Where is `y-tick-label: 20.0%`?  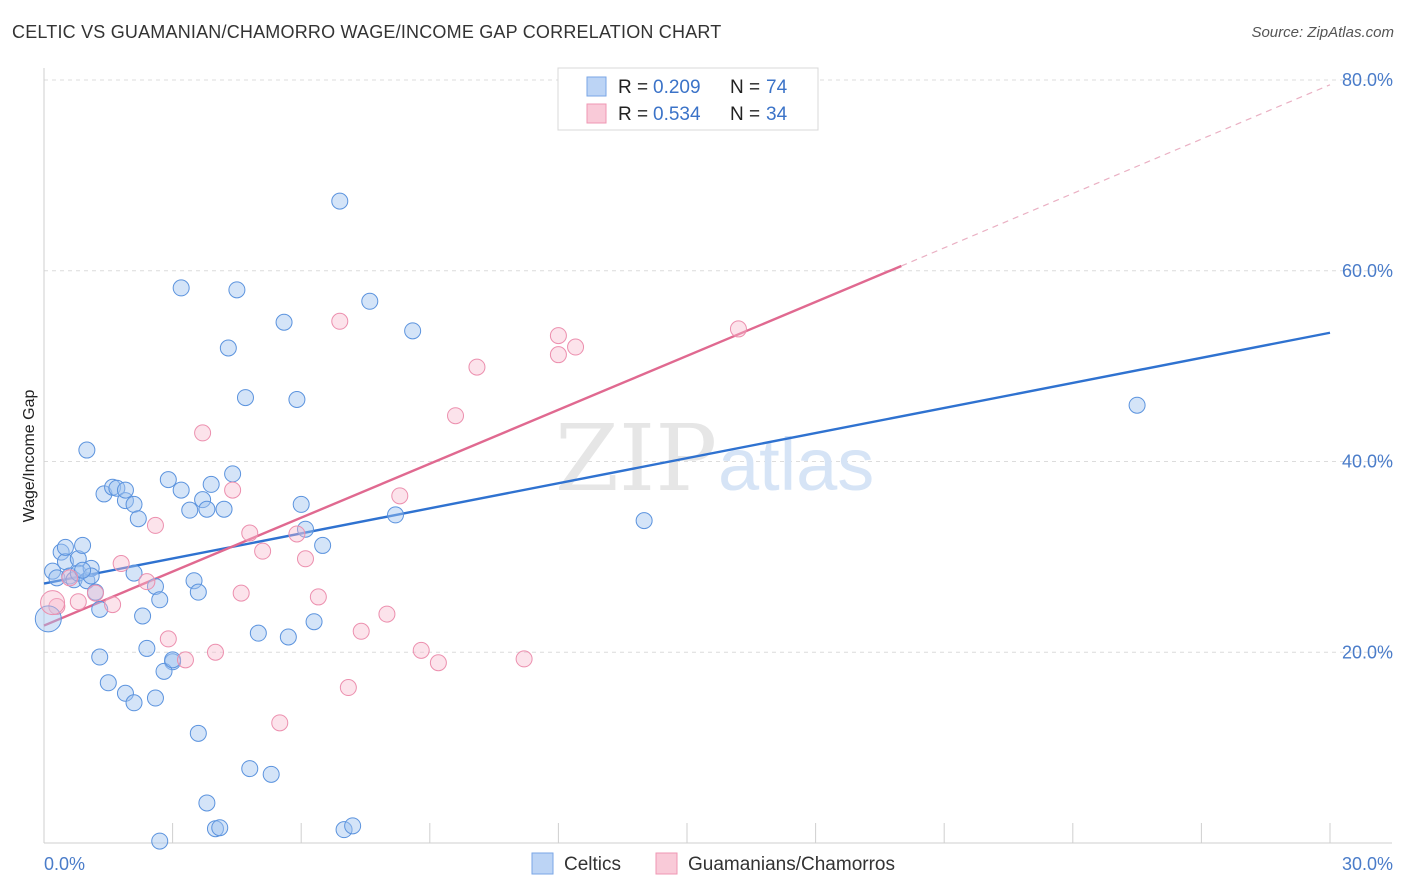 y-tick-label: 20.0% is located at coordinates (1367, 652).